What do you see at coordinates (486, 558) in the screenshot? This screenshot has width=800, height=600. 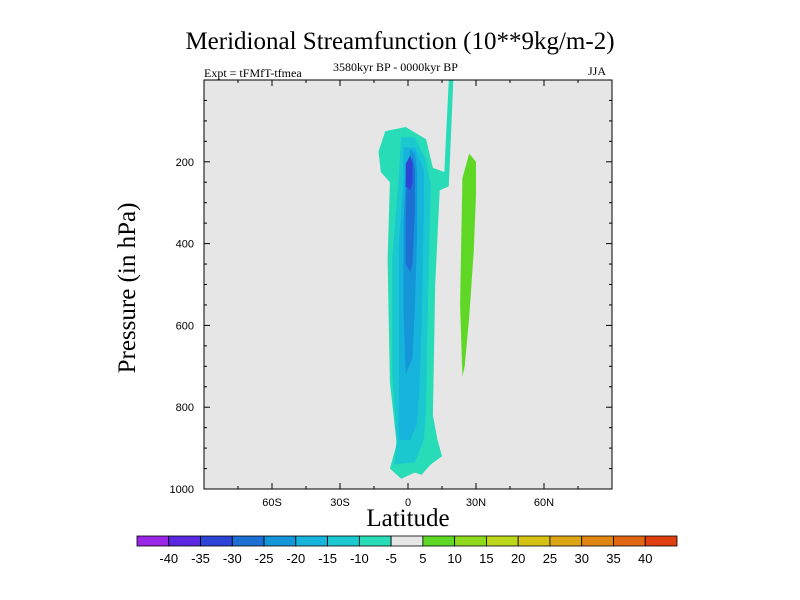 I see `colorbar-label: 15` at bounding box center [486, 558].